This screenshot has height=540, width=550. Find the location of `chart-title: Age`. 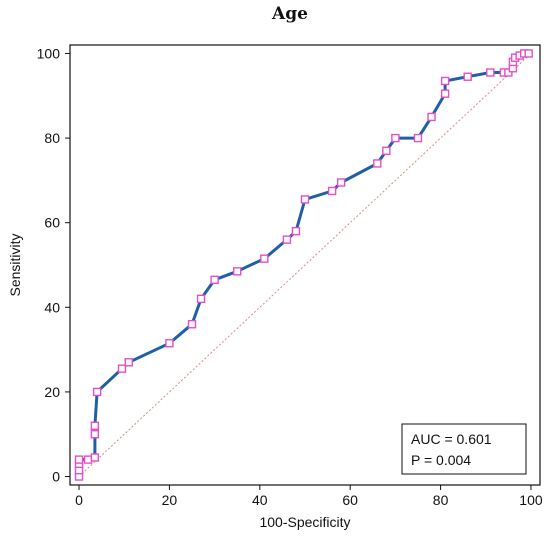

chart-title: Age is located at coordinates (290, 14).